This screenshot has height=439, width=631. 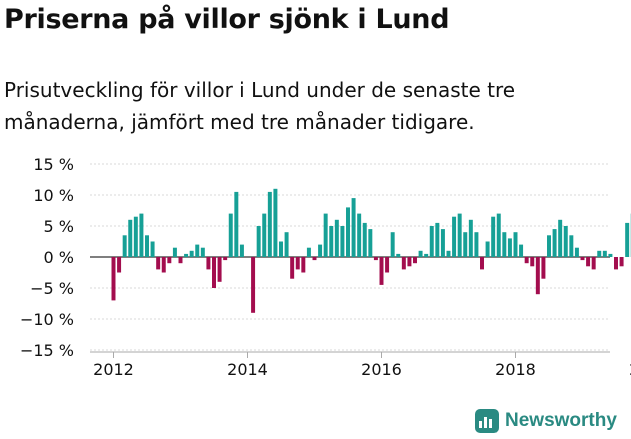 I want to click on y-tick-label: 10 %, so click(x=53, y=195).